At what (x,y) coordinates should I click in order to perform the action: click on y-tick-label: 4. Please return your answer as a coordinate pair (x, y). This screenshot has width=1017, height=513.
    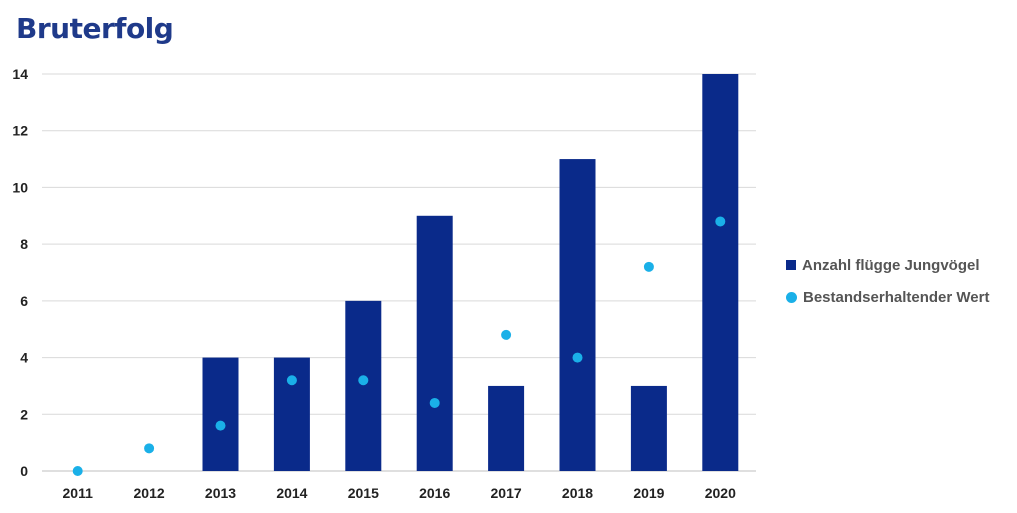
    Looking at the image, I should click on (24, 358).